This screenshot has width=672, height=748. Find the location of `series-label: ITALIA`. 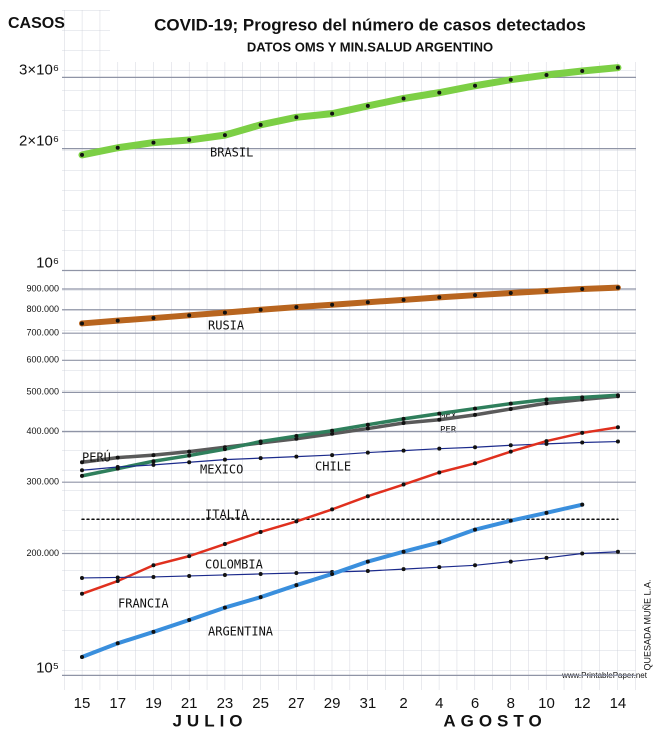

series-label: ITALIA is located at coordinates (227, 515).